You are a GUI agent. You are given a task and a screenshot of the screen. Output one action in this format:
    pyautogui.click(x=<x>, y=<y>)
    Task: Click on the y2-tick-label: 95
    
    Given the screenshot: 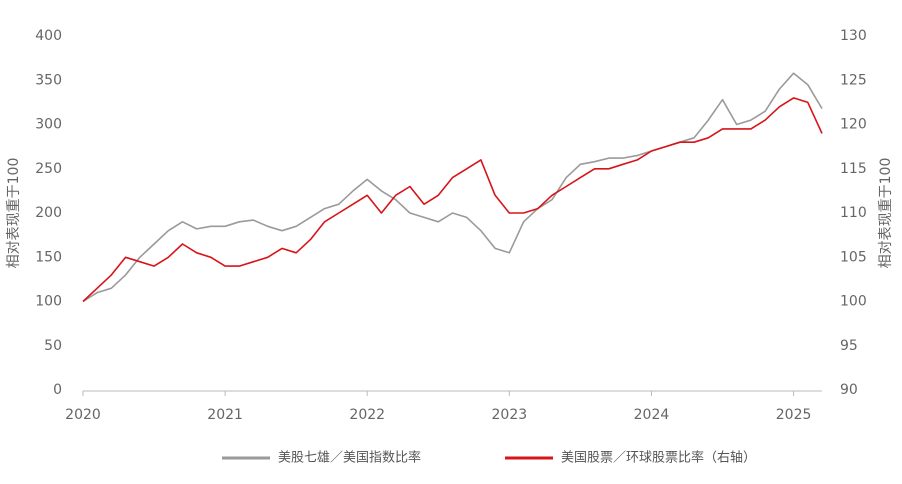 What is the action you would take?
    pyautogui.click(x=849, y=346)
    